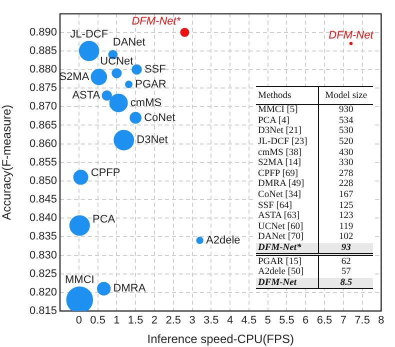 This screenshot has width=395, height=347. What do you see at coordinates (43, 274) in the screenshot?
I see `y-tick-label: 0.825` at bounding box center [43, 274].